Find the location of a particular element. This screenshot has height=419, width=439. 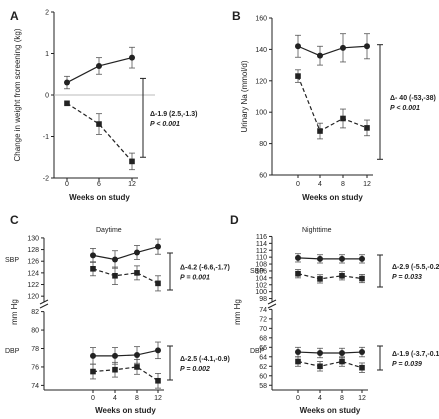

panel-a-series-solid-line is located at coordinates (99, 70).